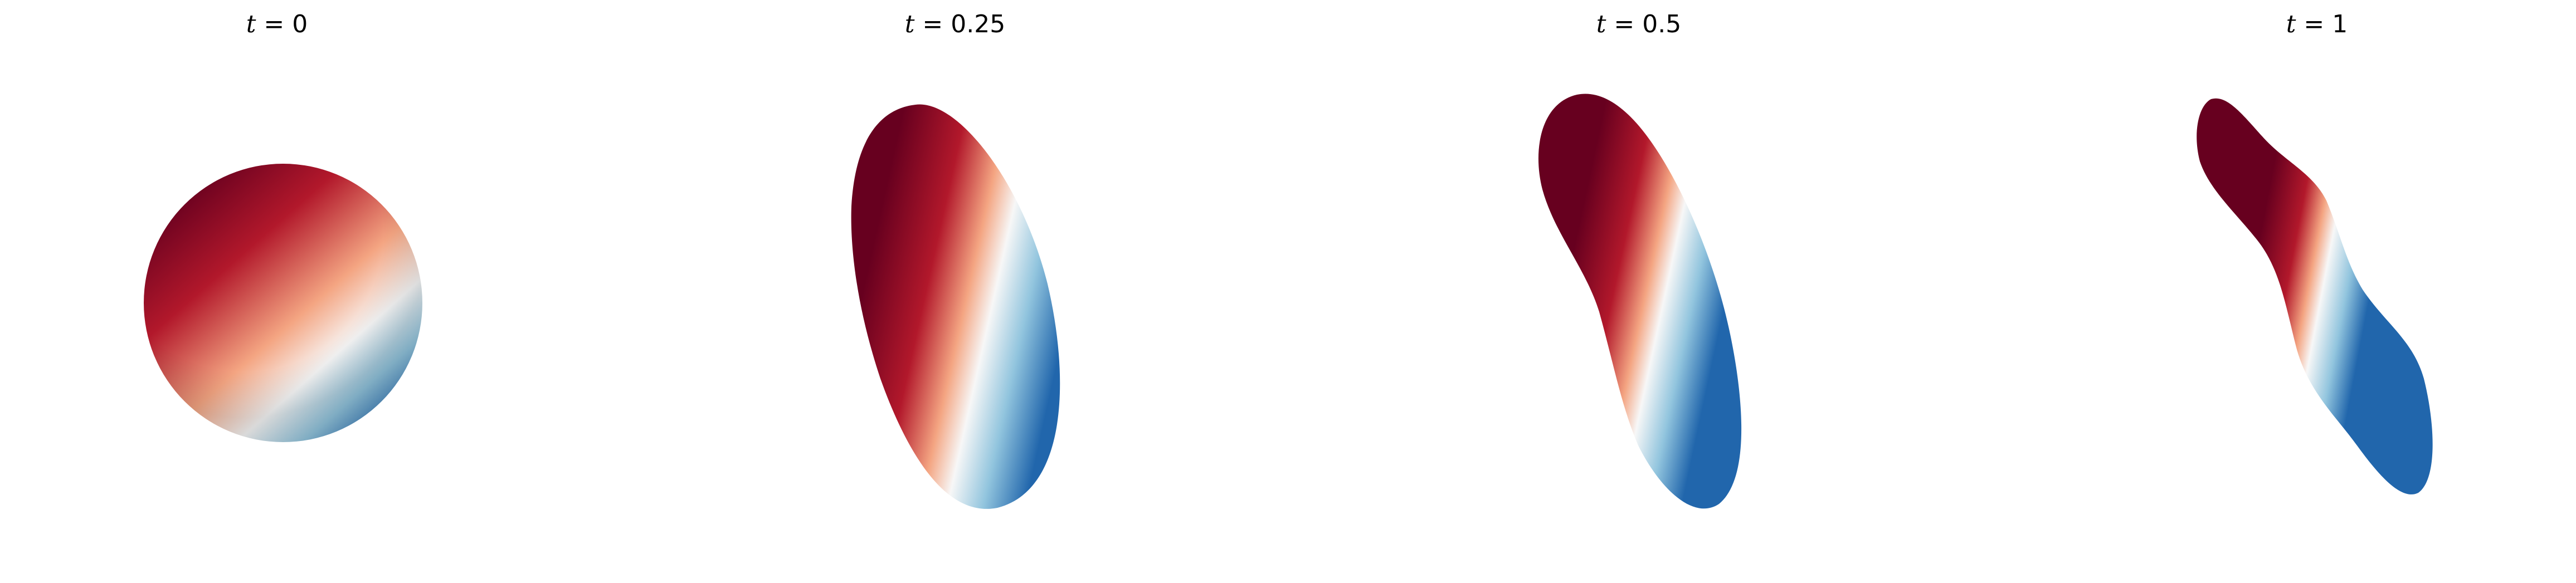 This screenshot has height=583, width=2576. Describe the element at coordinates (283, 303) in the screenshot. I see `shape-t0-sphere` at that location.